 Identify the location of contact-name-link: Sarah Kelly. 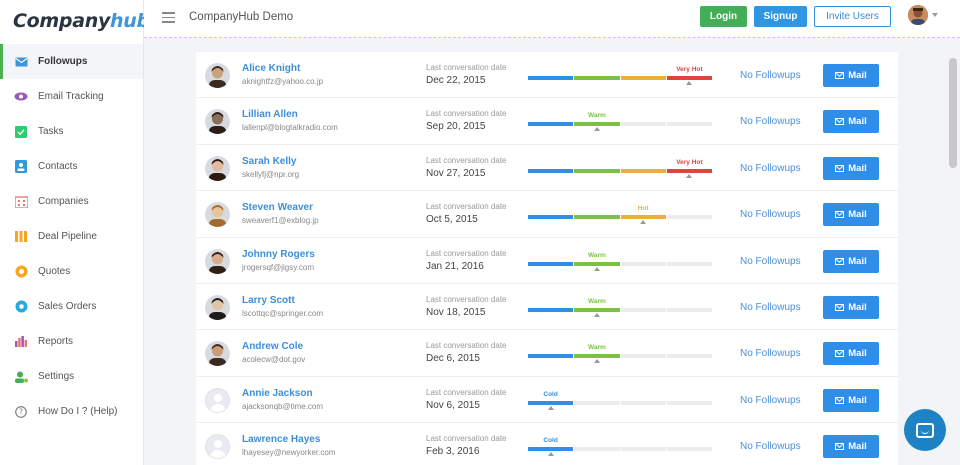
(269, 161).